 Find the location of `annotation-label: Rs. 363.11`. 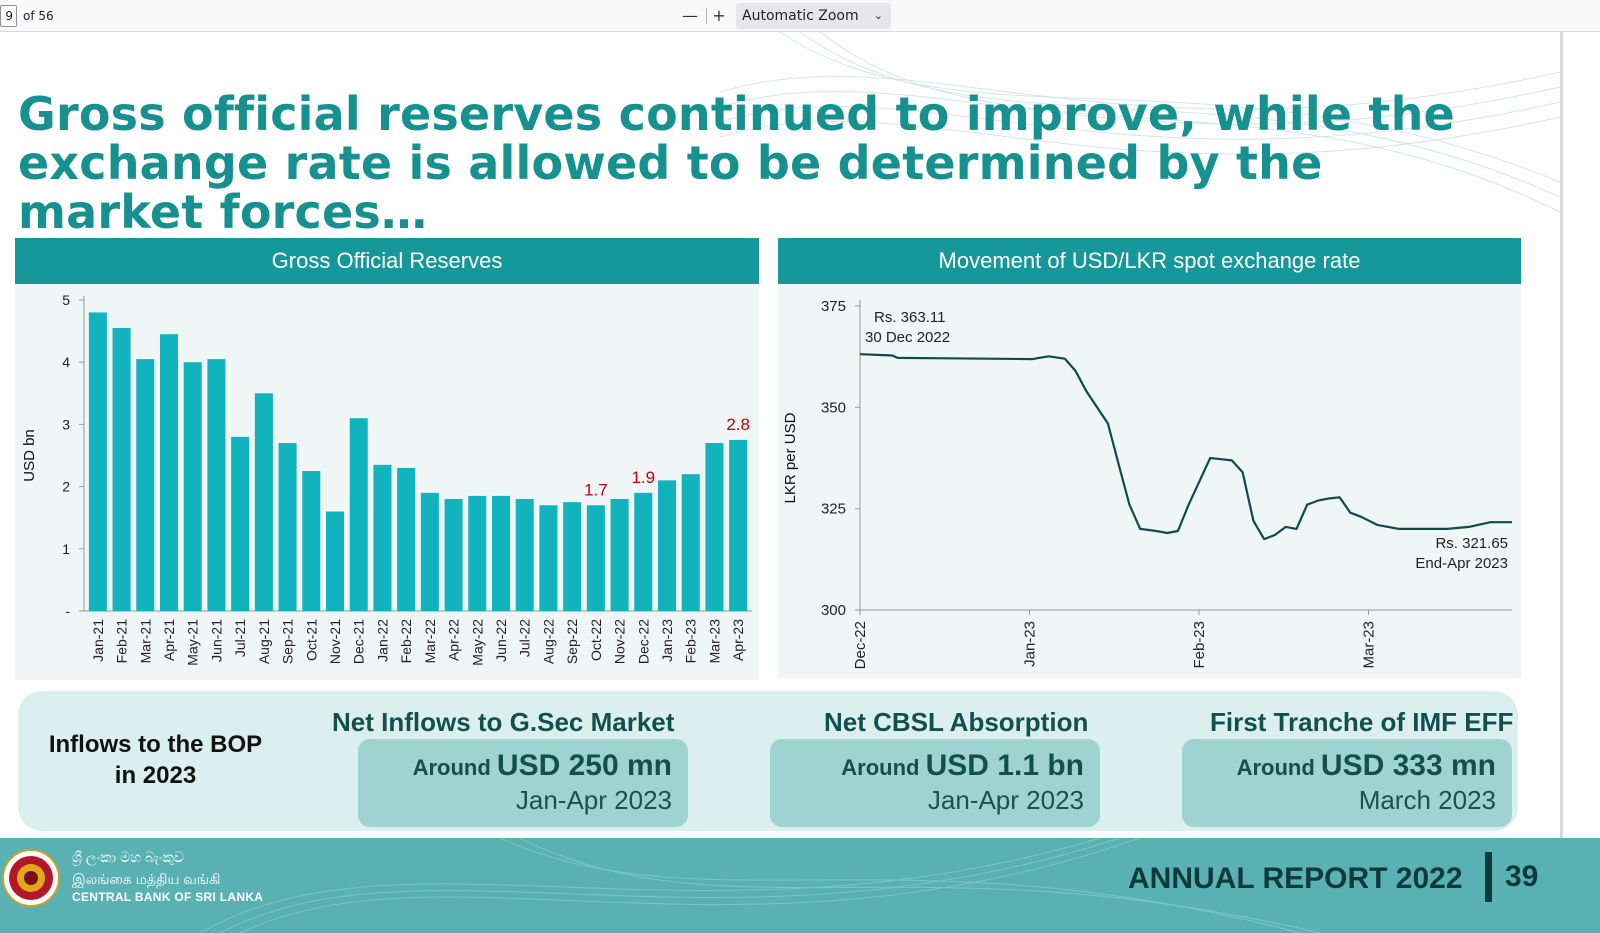

annotation-label: Rs. 363.11 is located at coordinates (909, 317).